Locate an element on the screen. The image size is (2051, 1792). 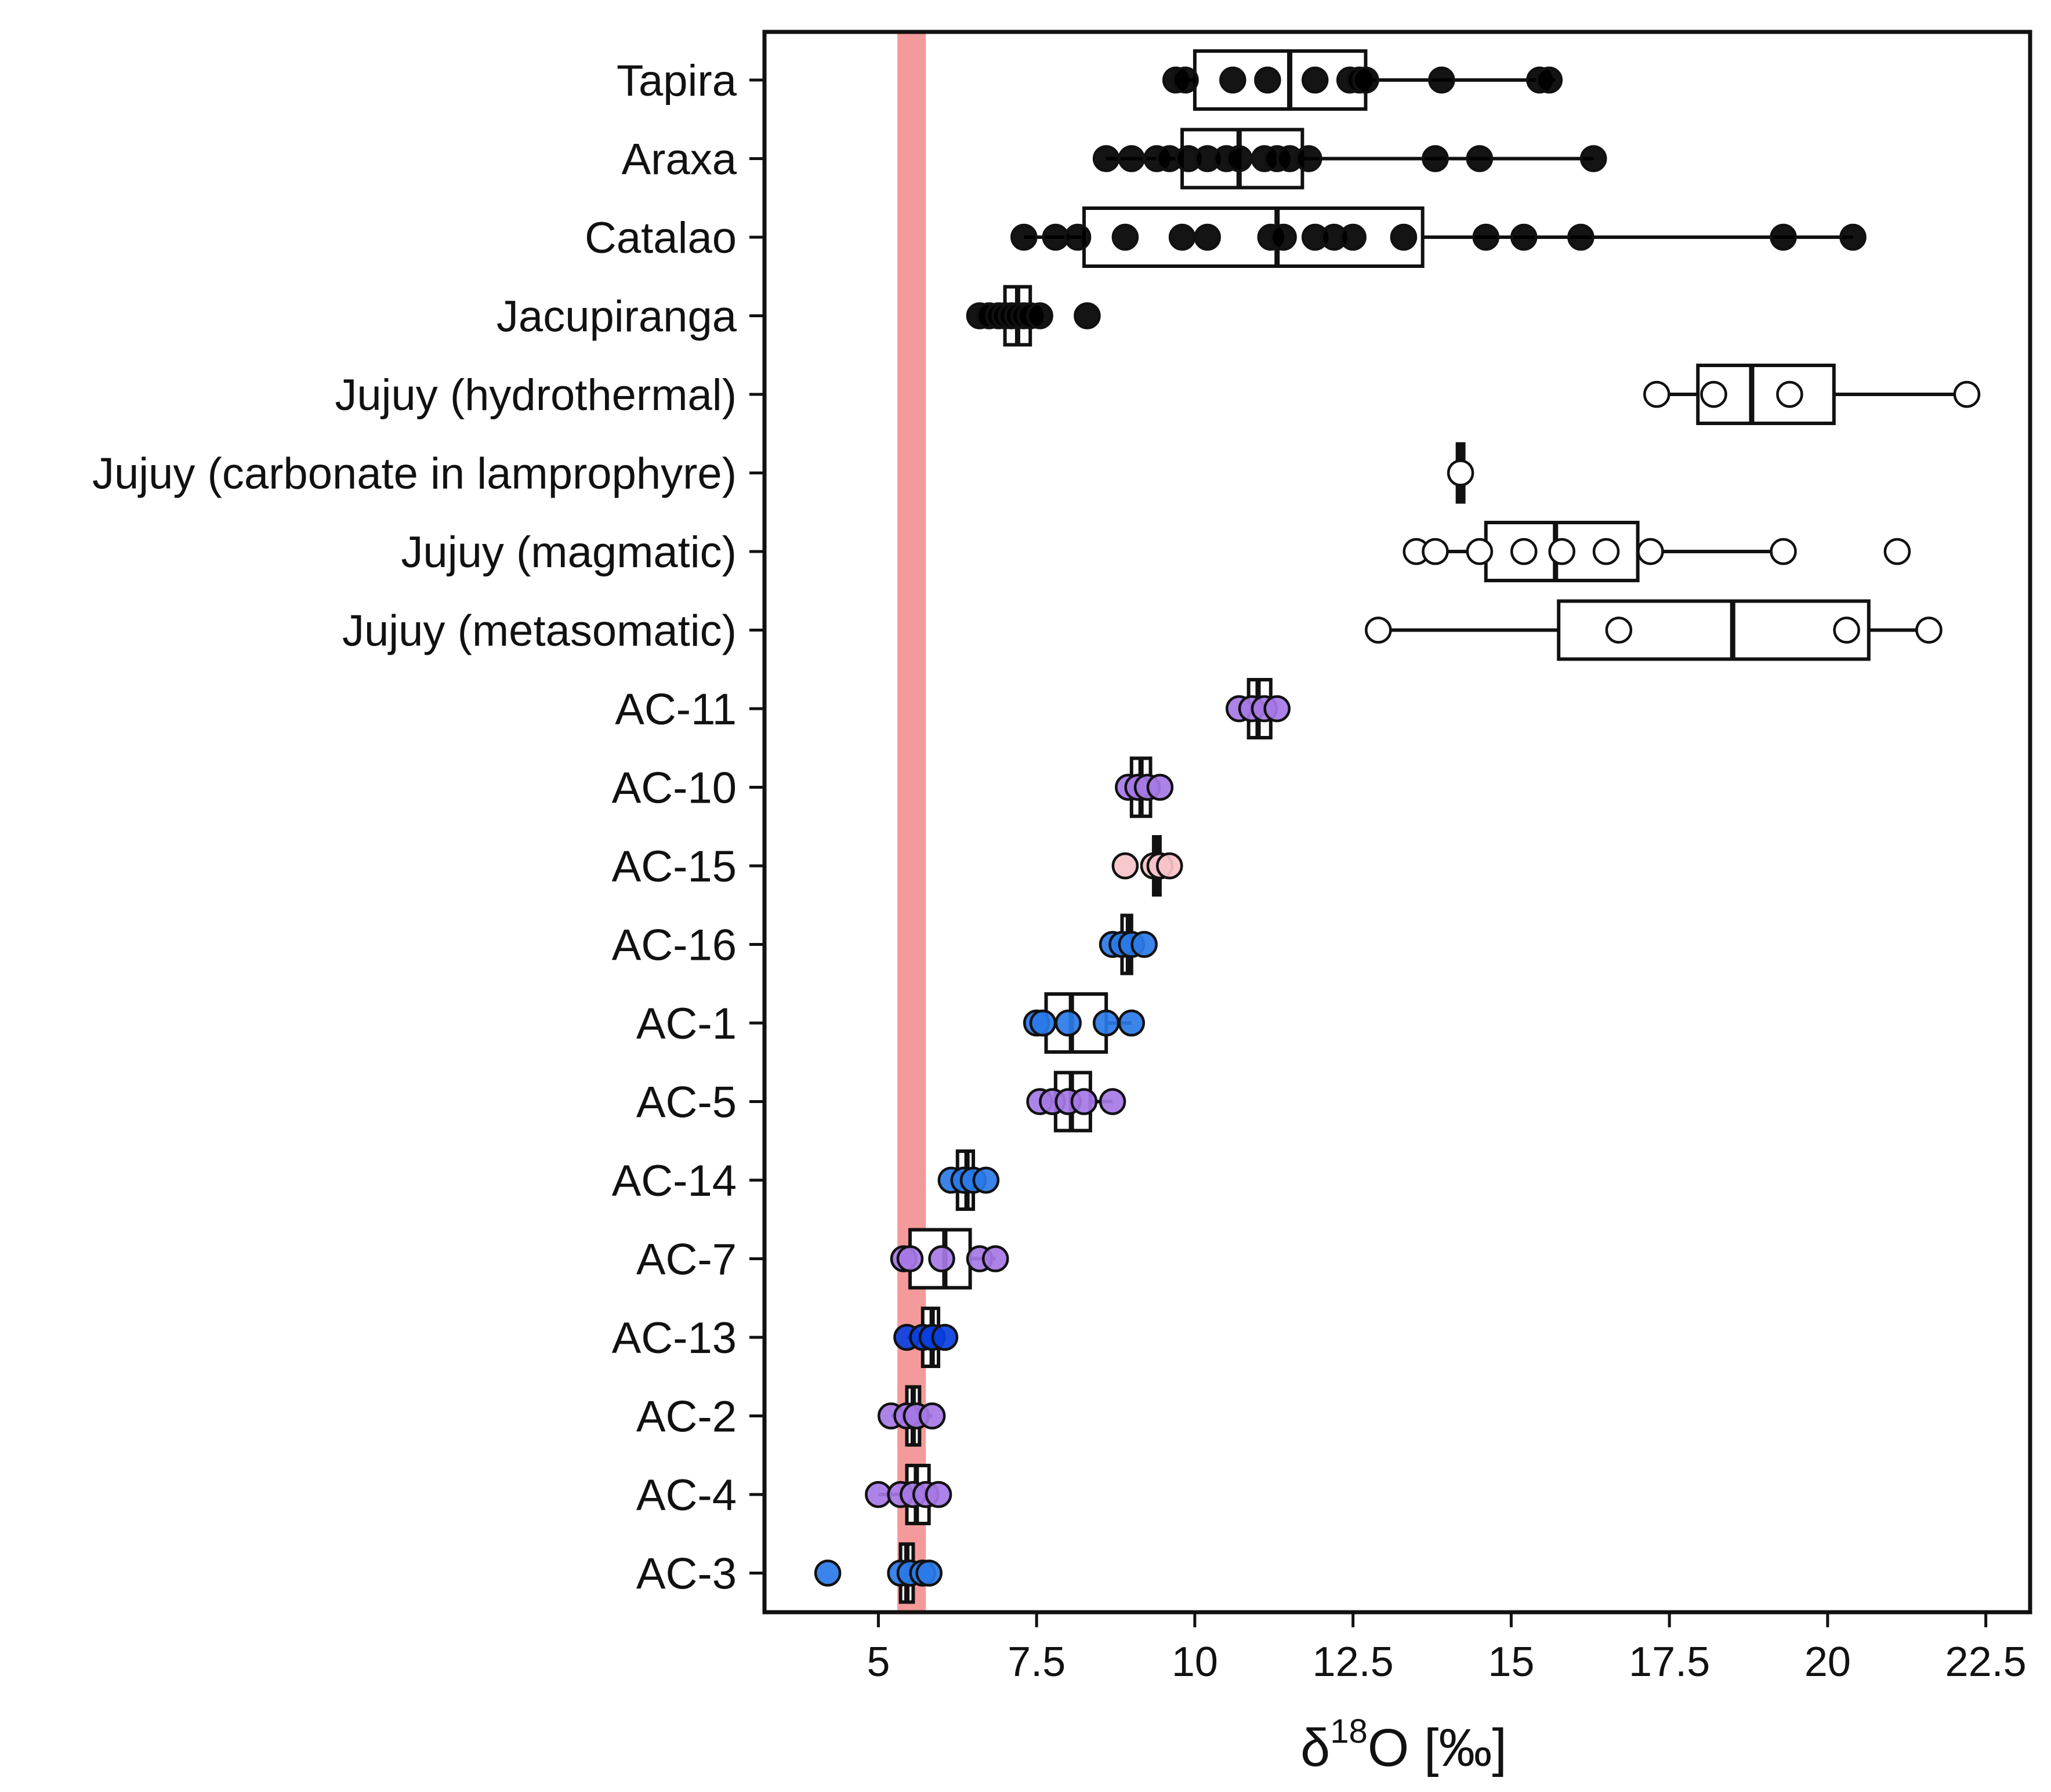
x-tick-label-6: 20 is located at coordinates (1828, 1662).